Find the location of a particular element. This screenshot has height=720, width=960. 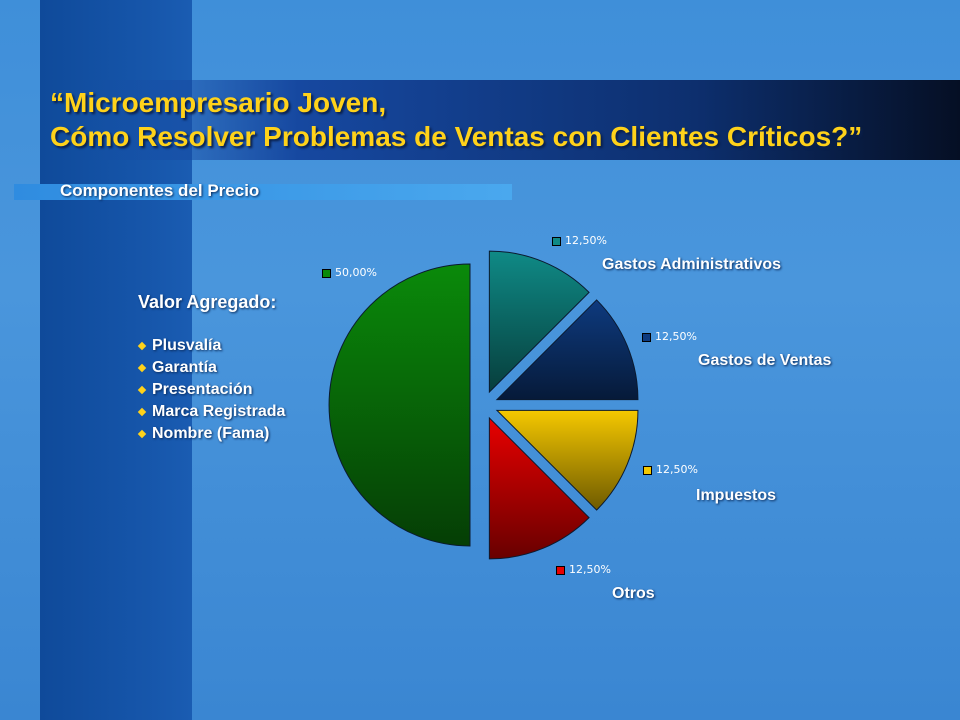

list-item: Presentación is located at coordinates (211, 390).